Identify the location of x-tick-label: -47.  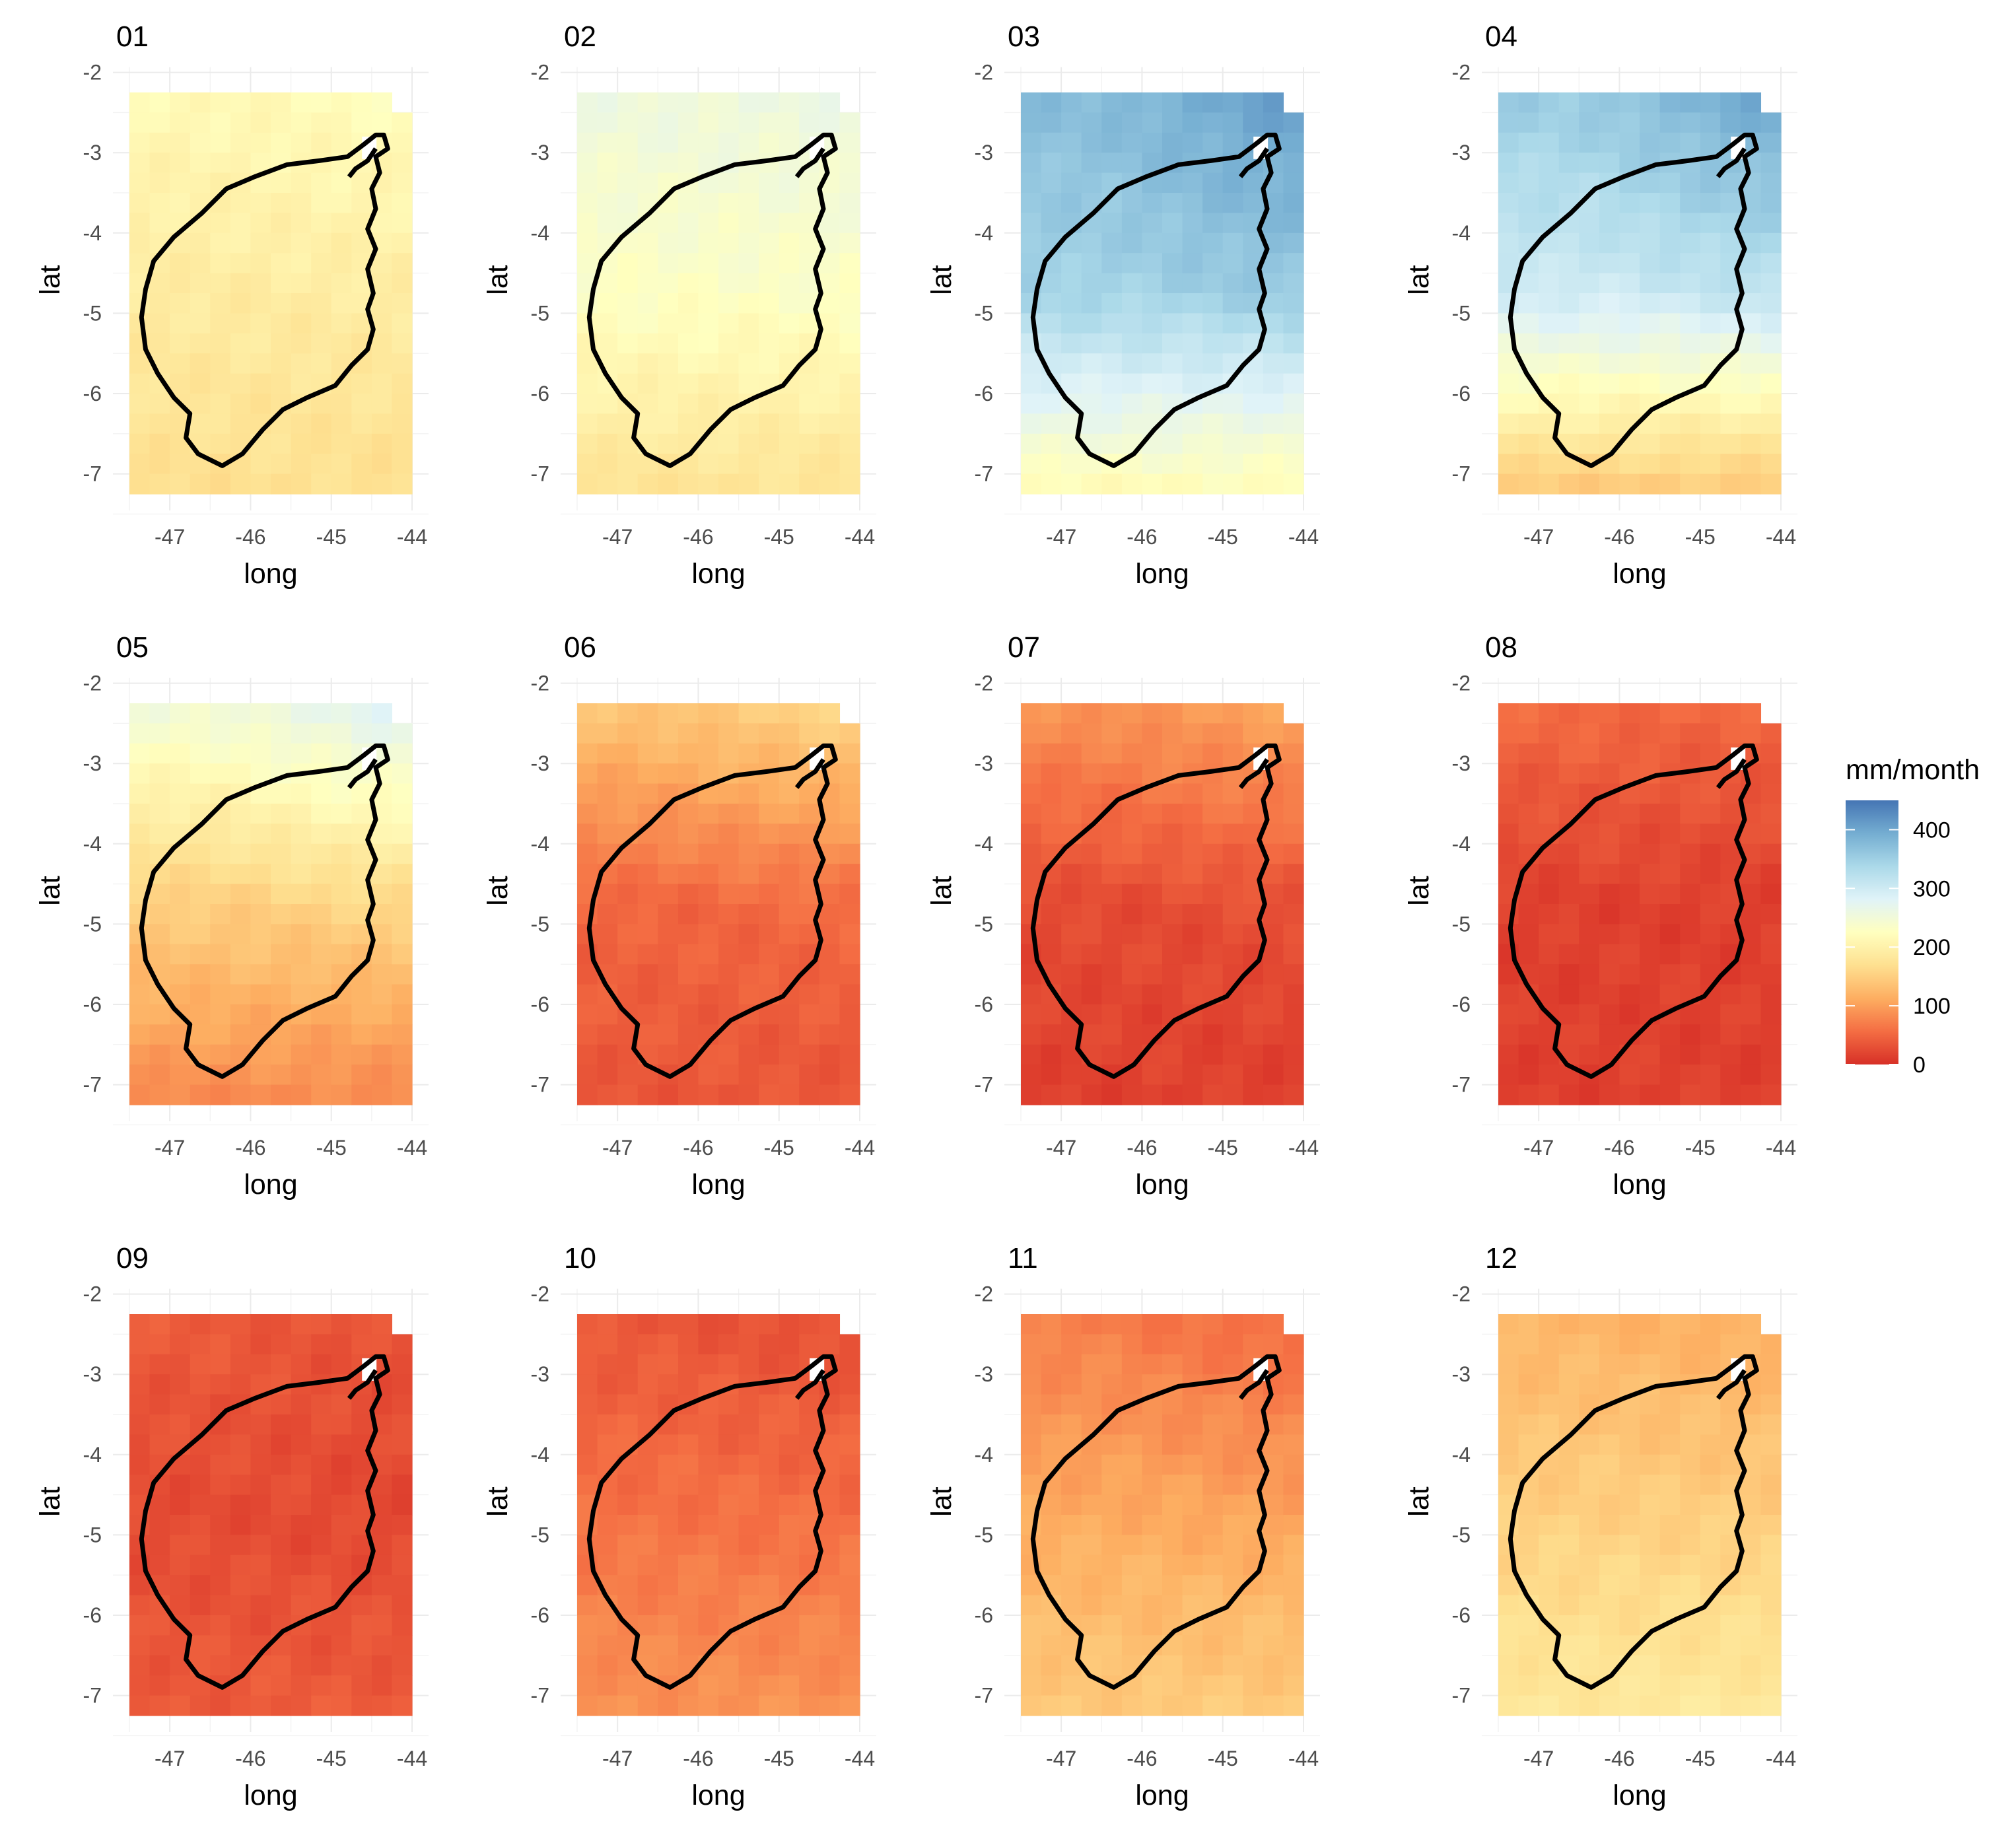
(617, 1148).